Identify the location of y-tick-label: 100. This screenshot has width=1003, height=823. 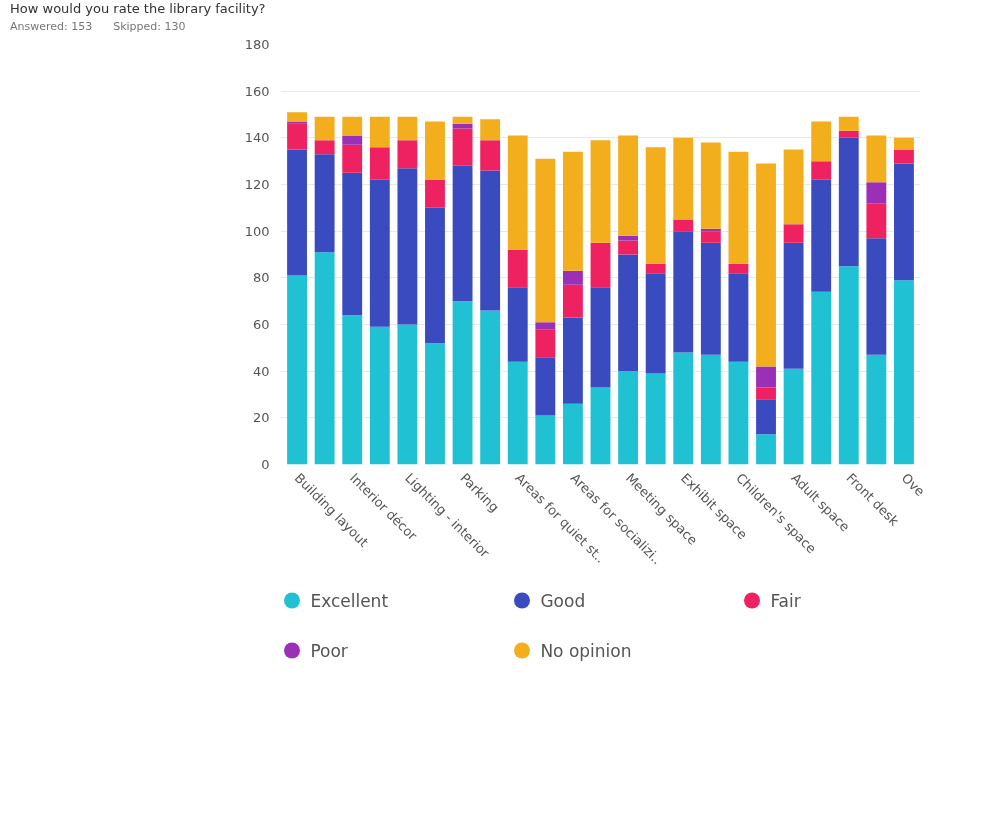
(257, 231).